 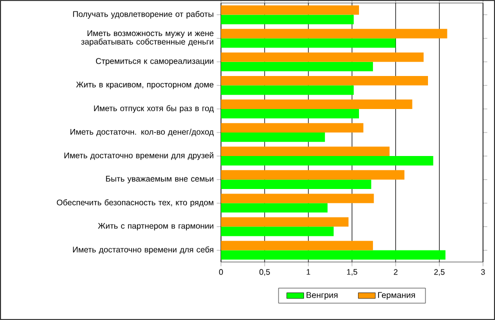 I want to click on y-tick-label: Обеспечить безопасность тех, кто рядом, so click(x=135, y=203).